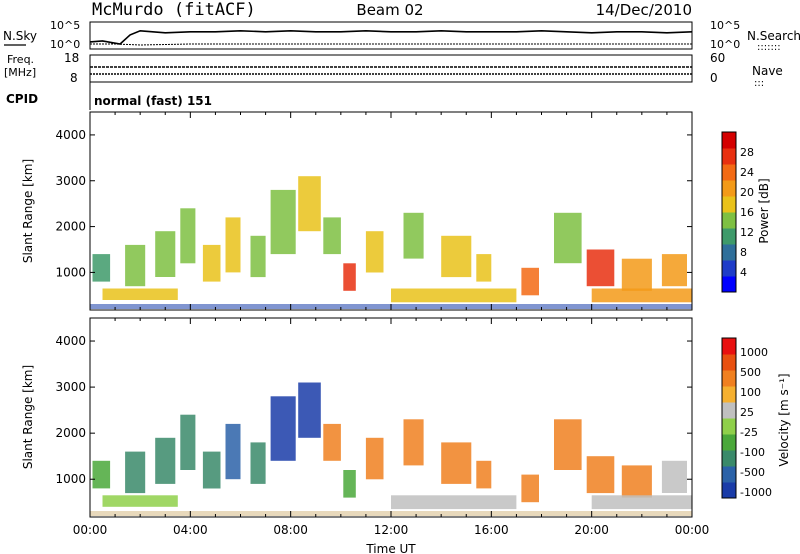  Describe the element at coordinates (20, 59) in the screenshot. I see `freq-label-1: Freq.` at that location.